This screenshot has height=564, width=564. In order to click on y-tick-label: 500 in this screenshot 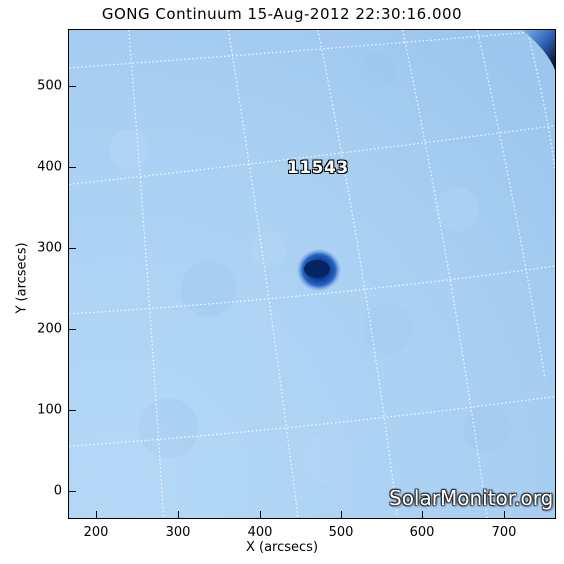, I will do `click(49, 86)`.